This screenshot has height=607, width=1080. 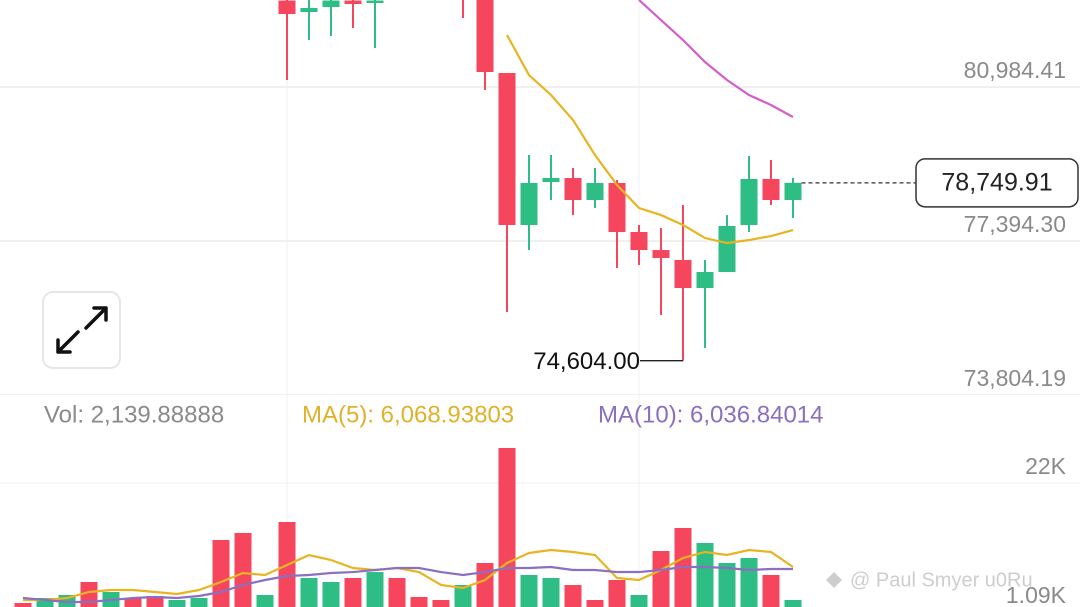 I want to click on last-price-box, so click(x=997, y=183).